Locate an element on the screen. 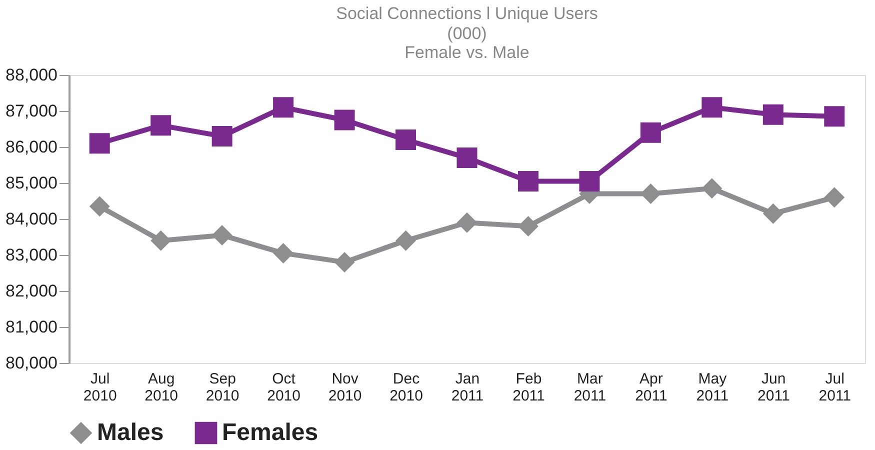 The image size is (875, 450). x-tick-label: Mar 2011 is located at coordinates (590, 387).